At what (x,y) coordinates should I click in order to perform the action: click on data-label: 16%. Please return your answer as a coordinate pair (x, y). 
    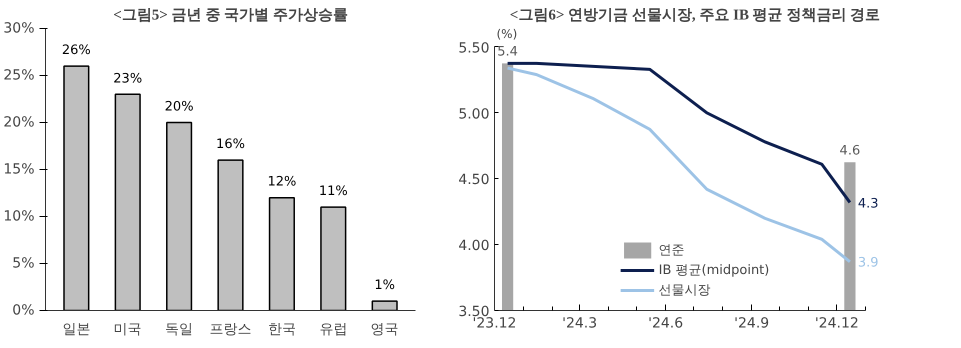
    Looking at the image, I should click on (230, 144).